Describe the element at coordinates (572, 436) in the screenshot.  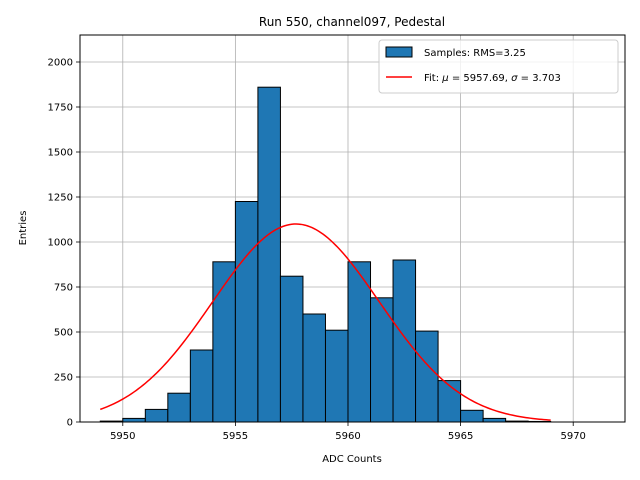
I see `x-tick-label: 5970` at that location.